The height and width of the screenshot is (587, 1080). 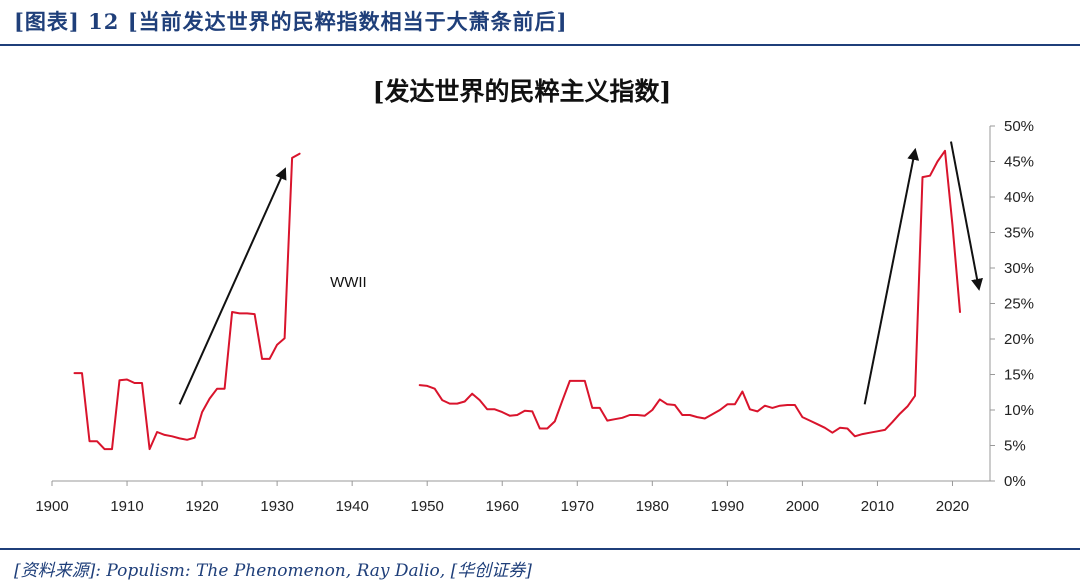 I want to click on x-tick-label: 1920, so click(x=201, y=506).